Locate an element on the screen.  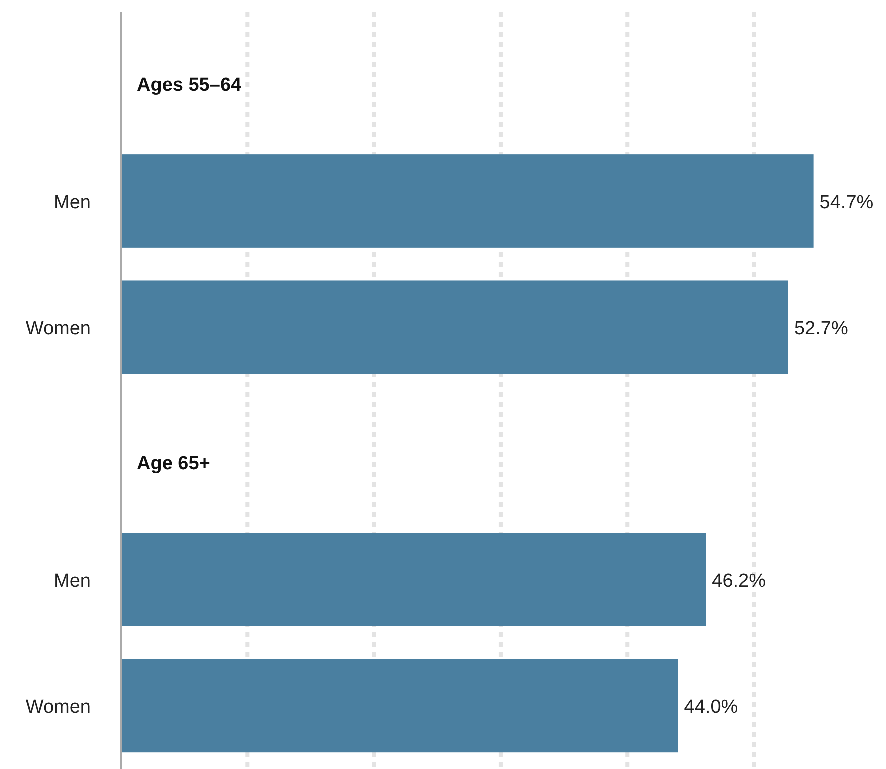
annotation: Age 65+ is located at coordinates (173, 464).